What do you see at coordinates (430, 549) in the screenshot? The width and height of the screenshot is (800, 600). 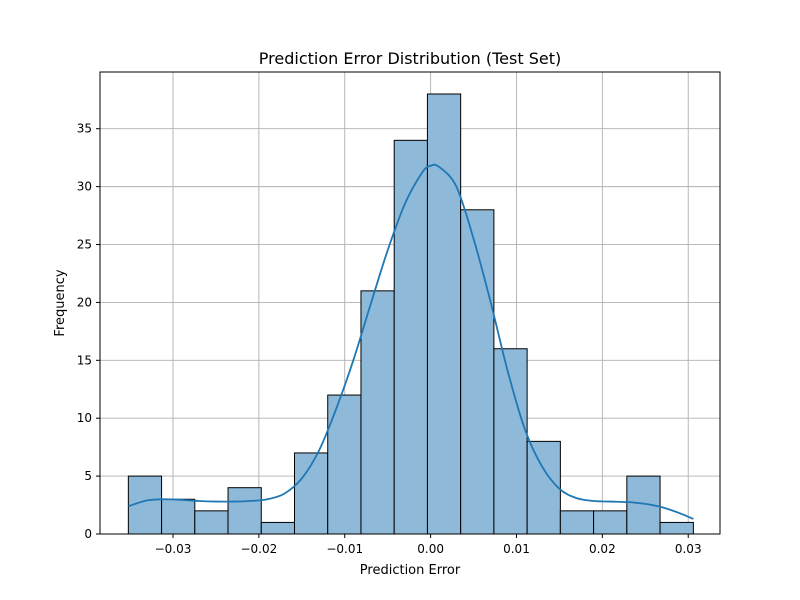 I see `x-tick-label: 0.00` at bounding box center [430, 549].